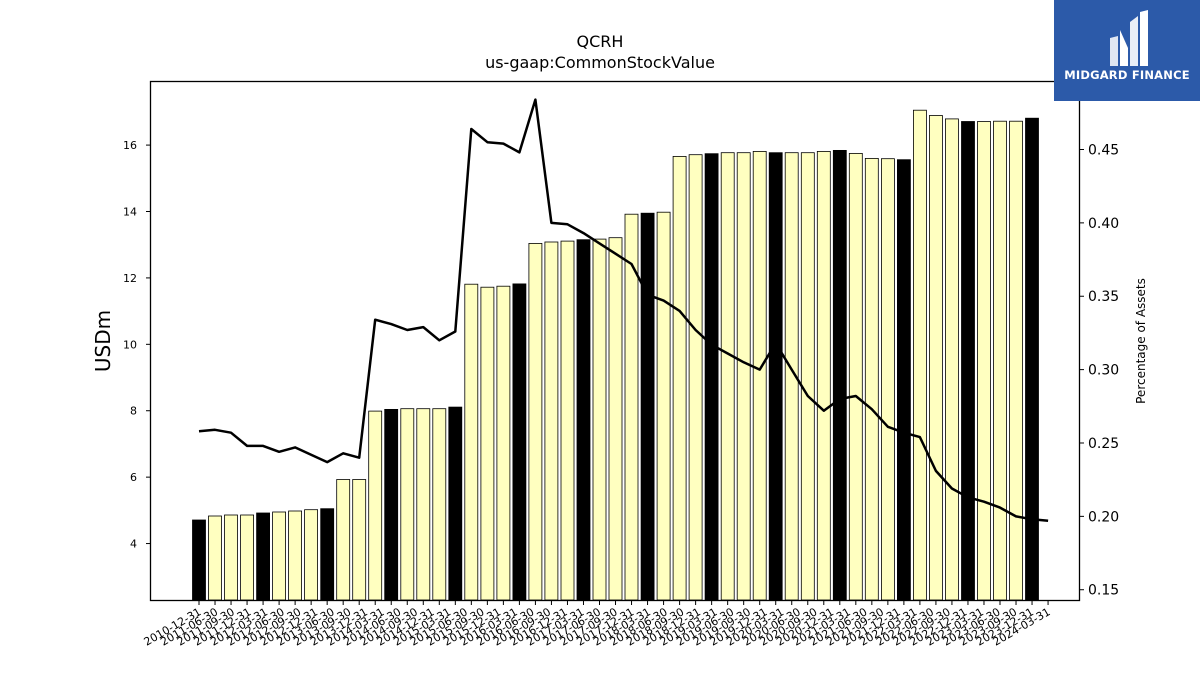 The width and height of the screenshot is (1200, 675). What do you see at coordinates (1103, 224) in the screenshot?
I see `y2-tick-label: 0.40` at bounding box center [1103, 224].